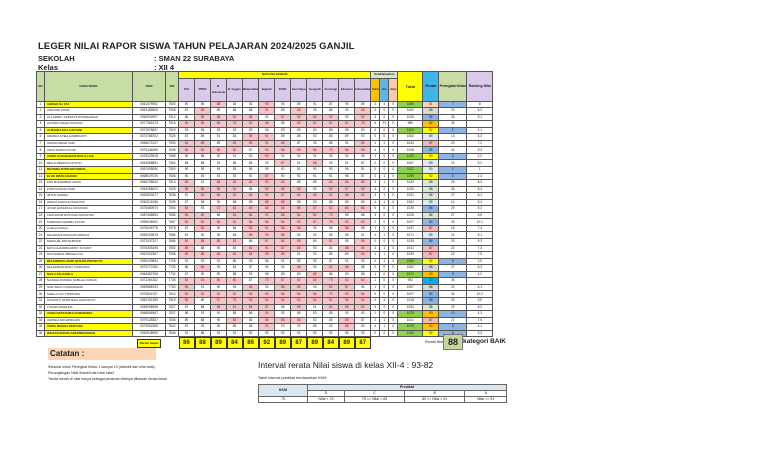 The height and width of the screenshot is (466, 768). I want to click on range-d: Nilai < 75, so click(326, 399).